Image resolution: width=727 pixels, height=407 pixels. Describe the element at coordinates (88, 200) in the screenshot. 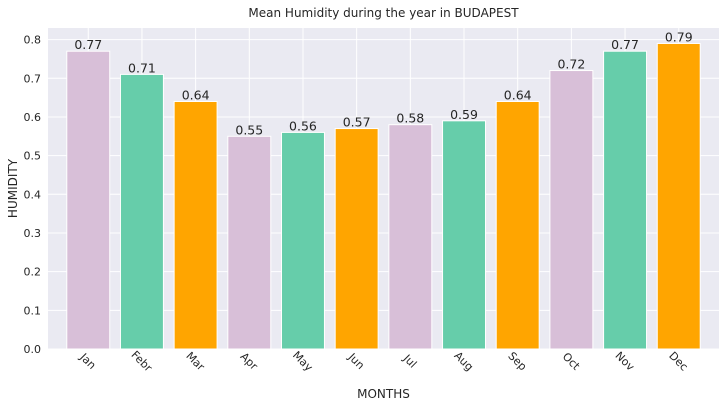

I see `bar-jan` at that location.